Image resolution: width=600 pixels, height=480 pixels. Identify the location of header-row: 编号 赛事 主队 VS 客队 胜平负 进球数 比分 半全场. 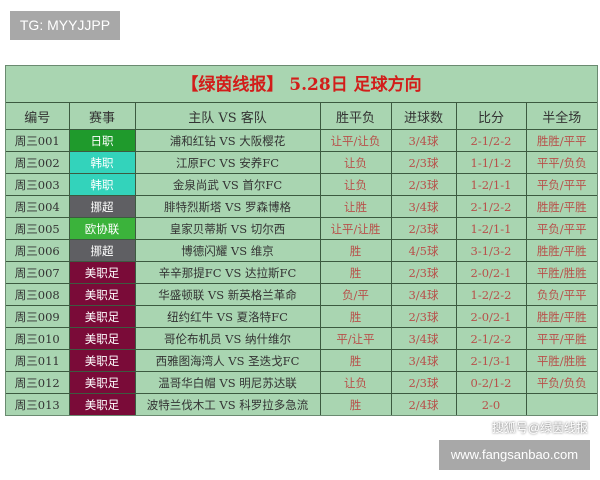
(301, 116).